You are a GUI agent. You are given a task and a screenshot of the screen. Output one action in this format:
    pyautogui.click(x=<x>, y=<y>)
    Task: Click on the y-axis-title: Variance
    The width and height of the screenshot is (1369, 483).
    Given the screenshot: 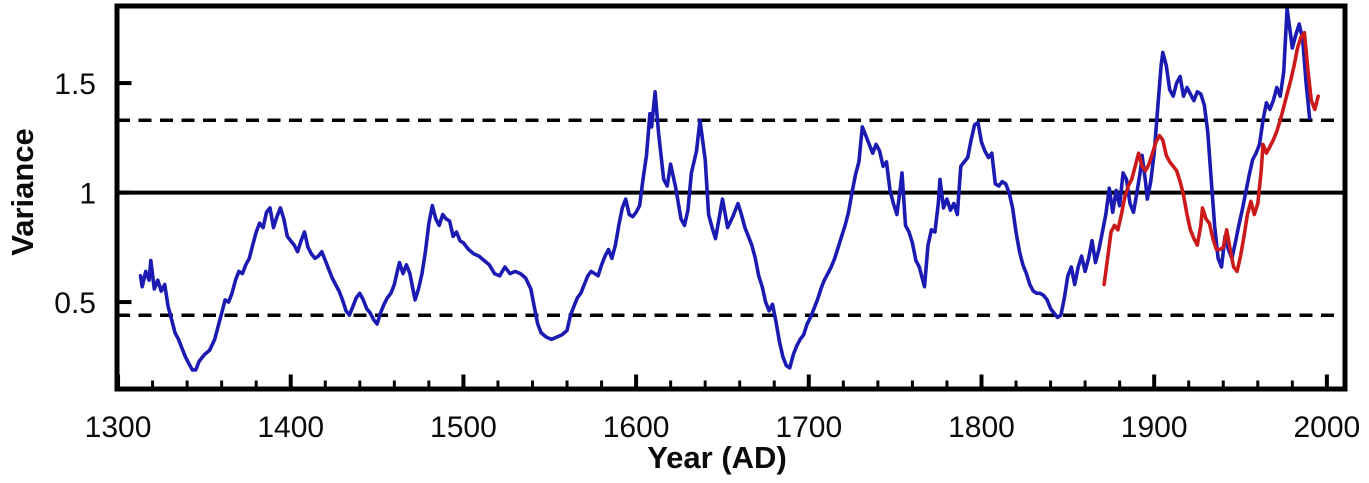 What is the action you would take?
    pyautogui.click(x=22, y=192)
    